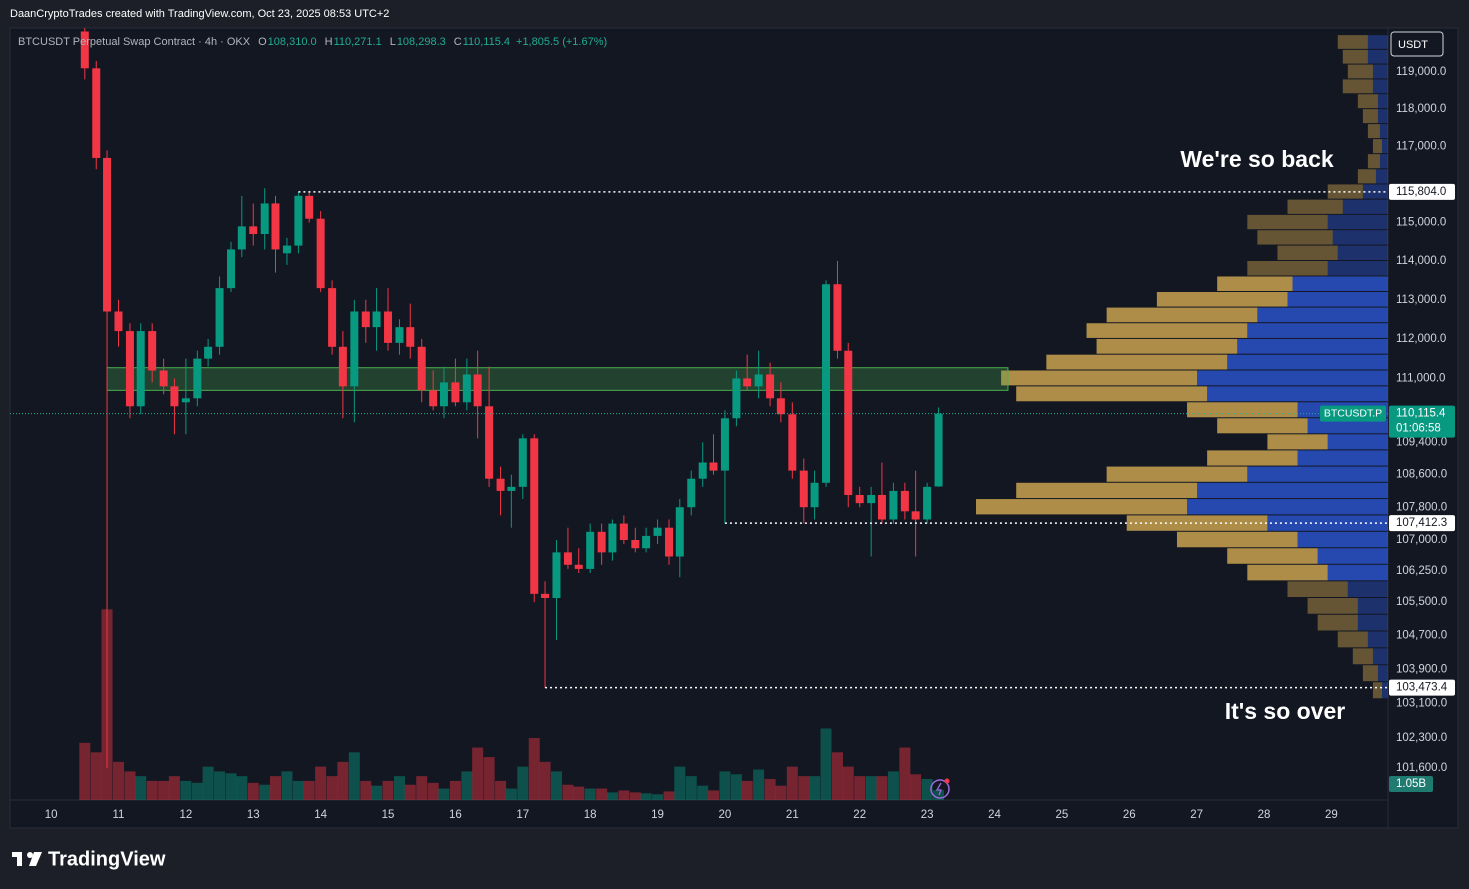  I want to click on x-tick-label: 15, so click(388, 815).